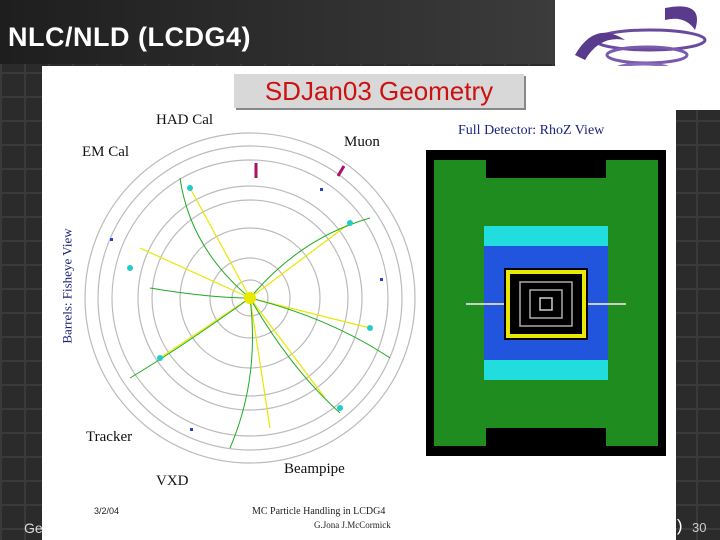 This screenshot has width=720, height=540. What do you see at coordinates (185, 120) in the screenshot?
I see `label-had-cal: HAD Cal` at bounding box center [185, 120].